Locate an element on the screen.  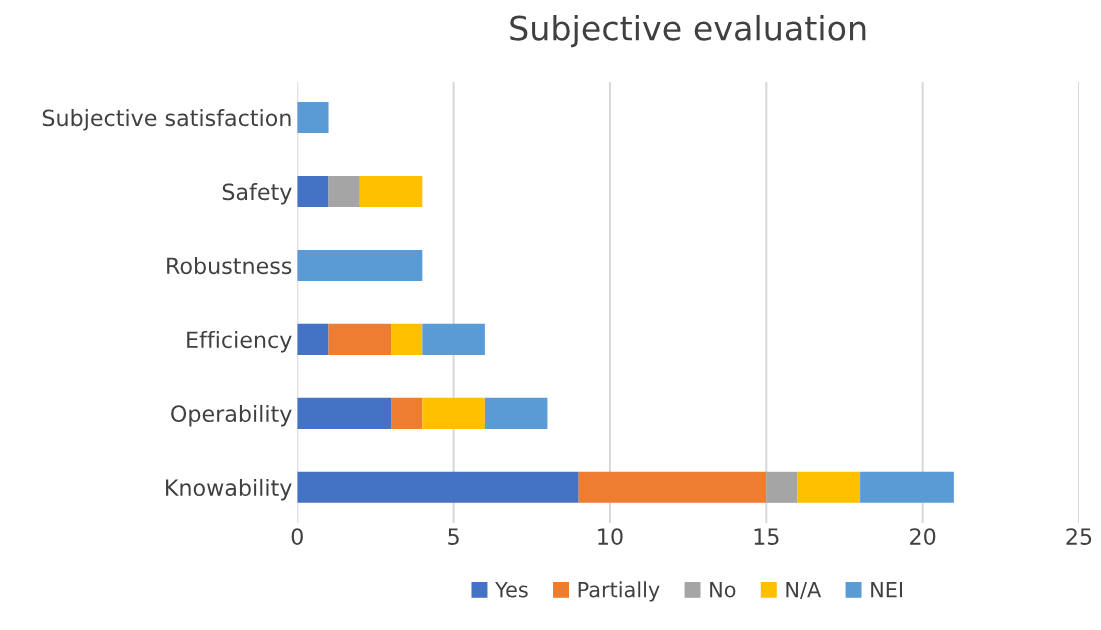
x-tick-label: 10 is located at coordinates (610, 536).